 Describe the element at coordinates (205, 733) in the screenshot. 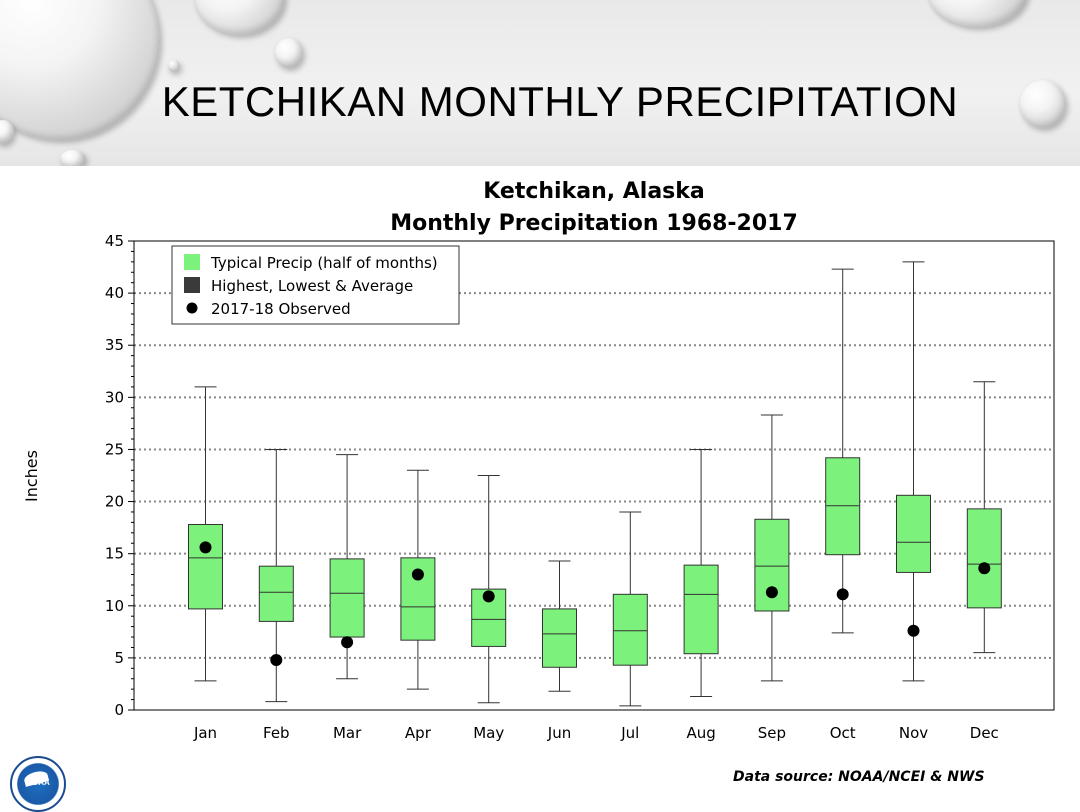

I see `x-tick-label: Jan` at that location.